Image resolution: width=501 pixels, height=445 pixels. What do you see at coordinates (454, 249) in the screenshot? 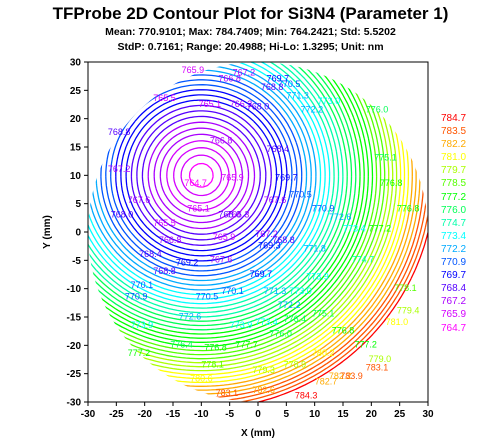
I see `legend-entry: 772.2` at bounding box center [454, 249].